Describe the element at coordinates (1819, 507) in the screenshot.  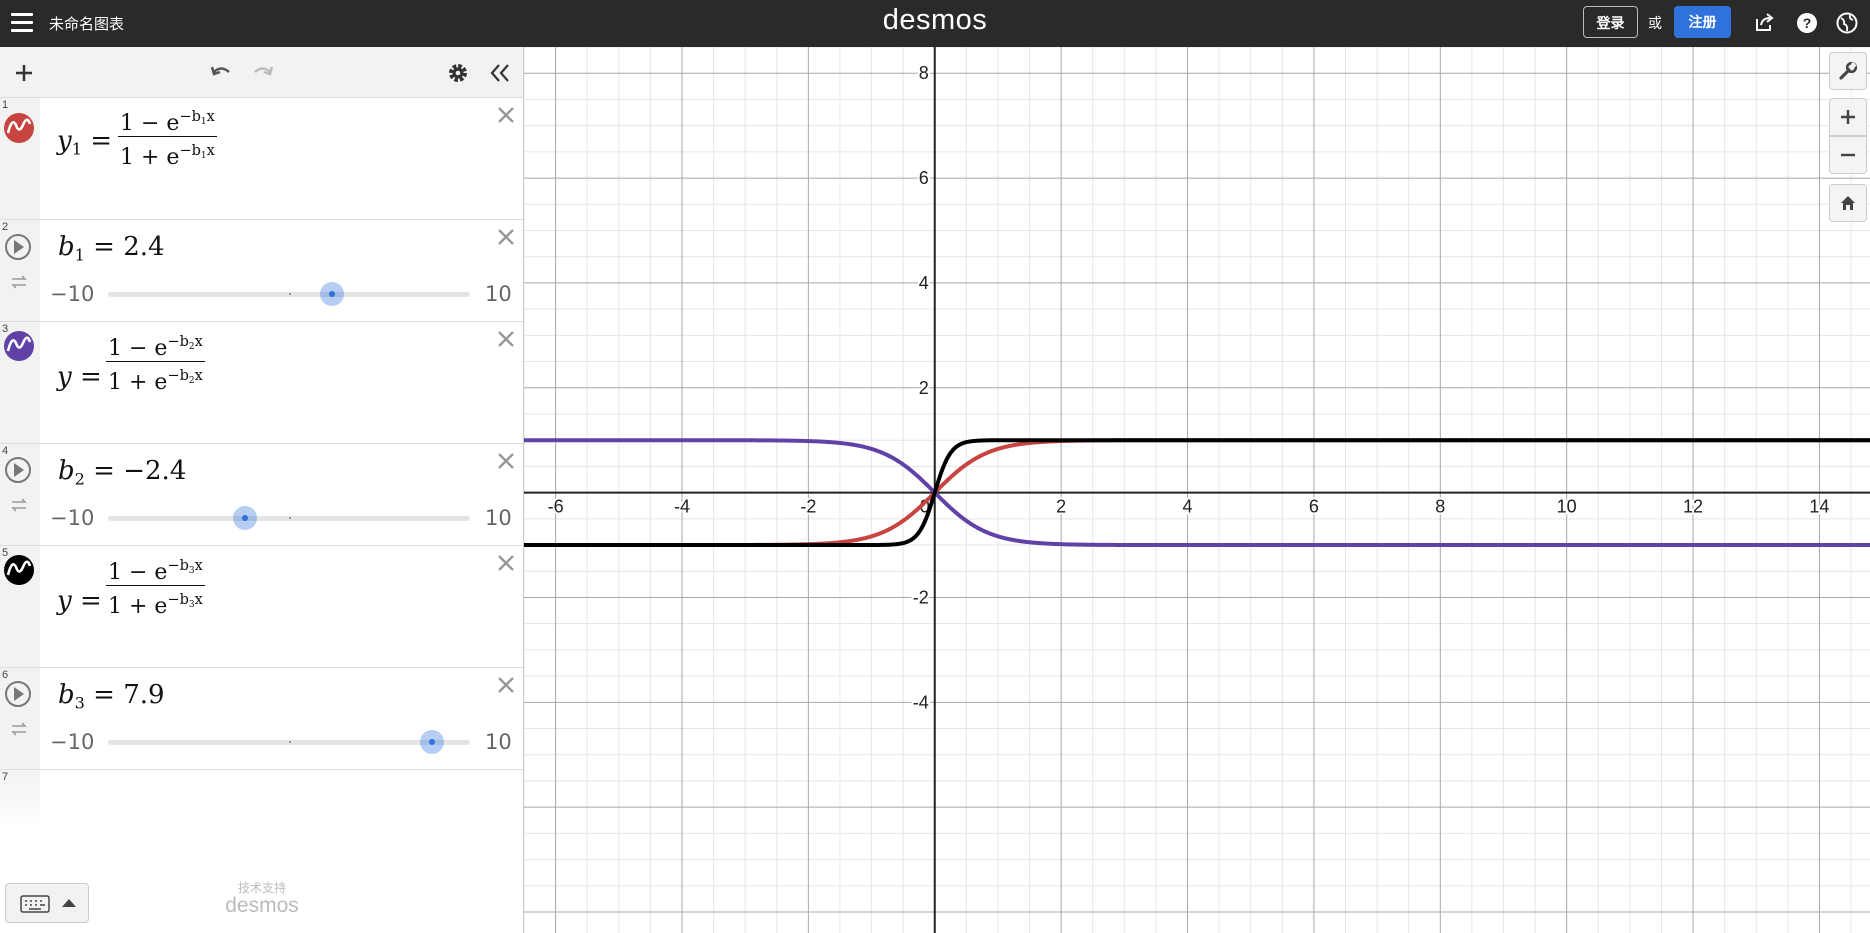
I see `x-tick-label: 14` at that location.